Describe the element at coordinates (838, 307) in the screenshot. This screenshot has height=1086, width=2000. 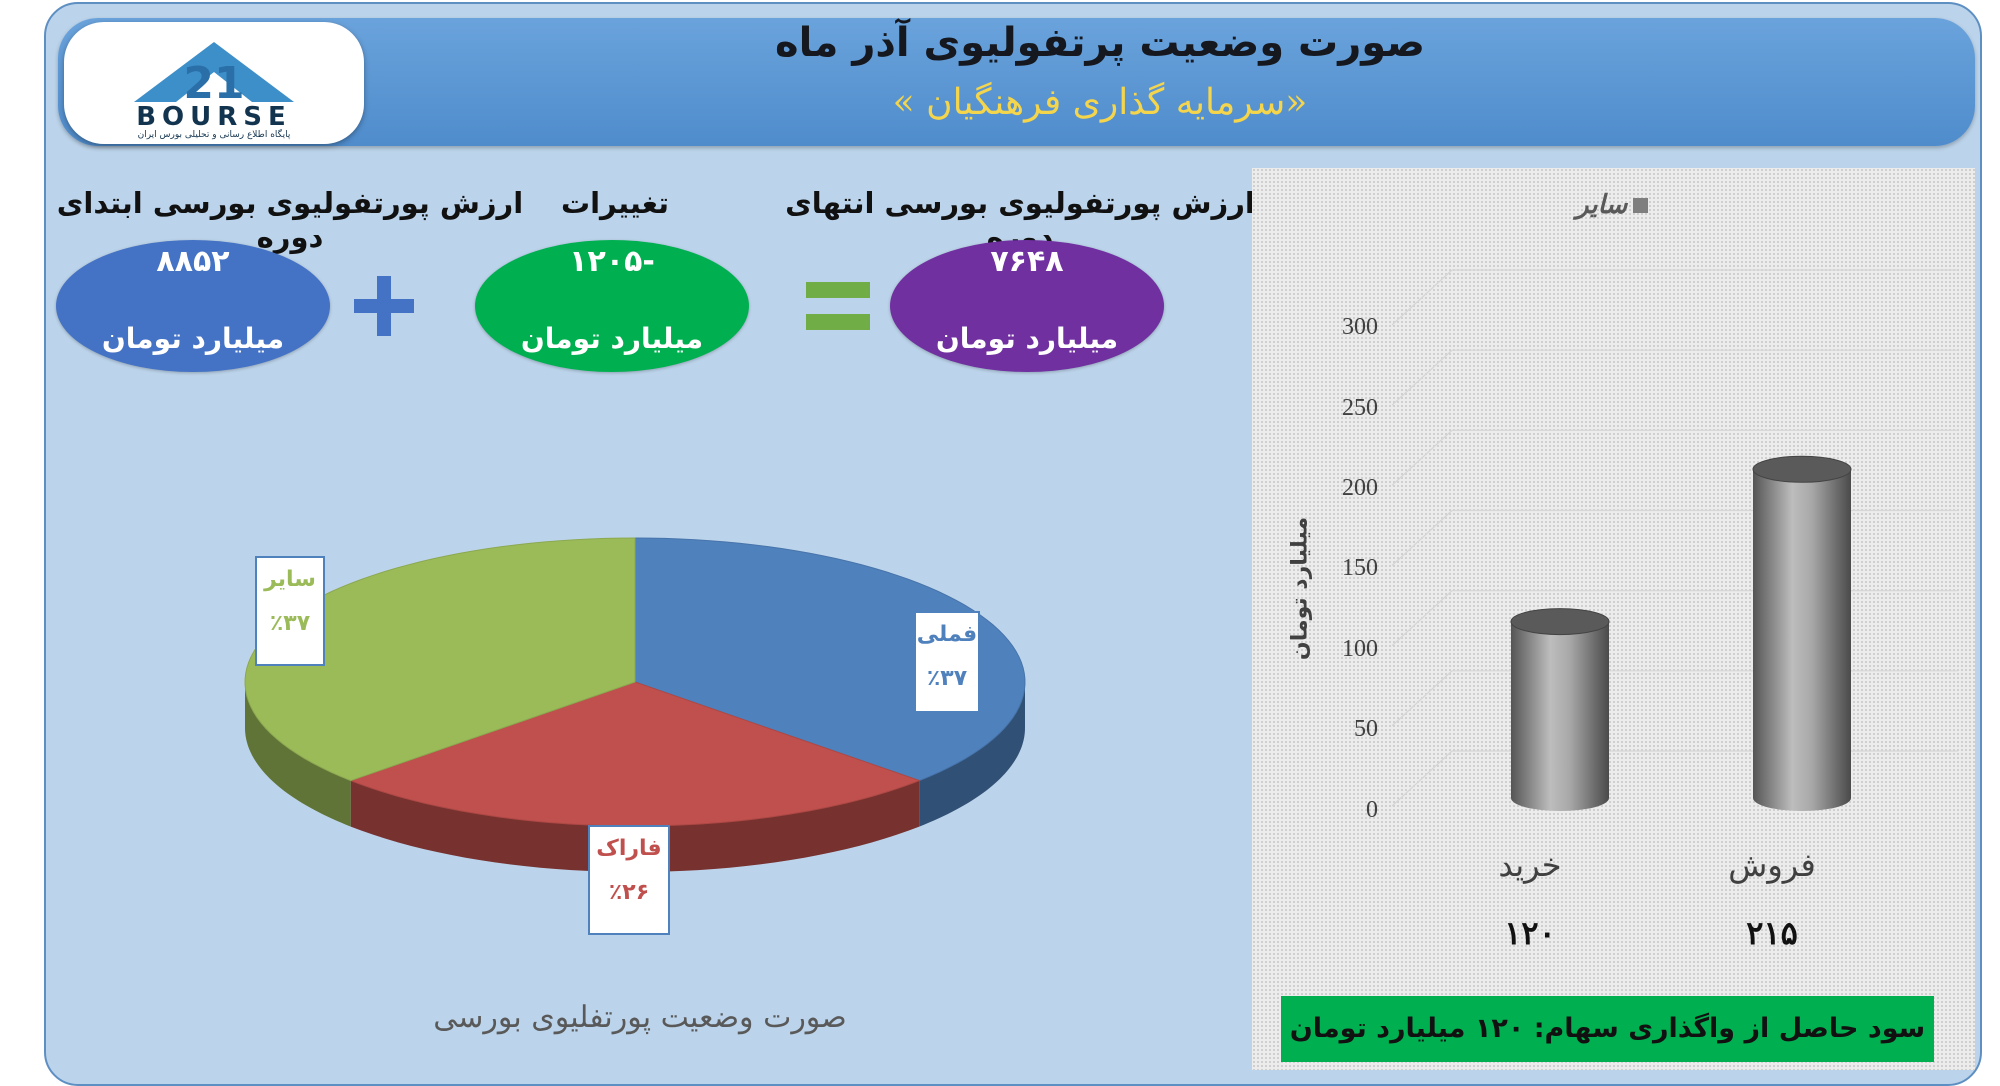
I see `equals-icon` at that location.